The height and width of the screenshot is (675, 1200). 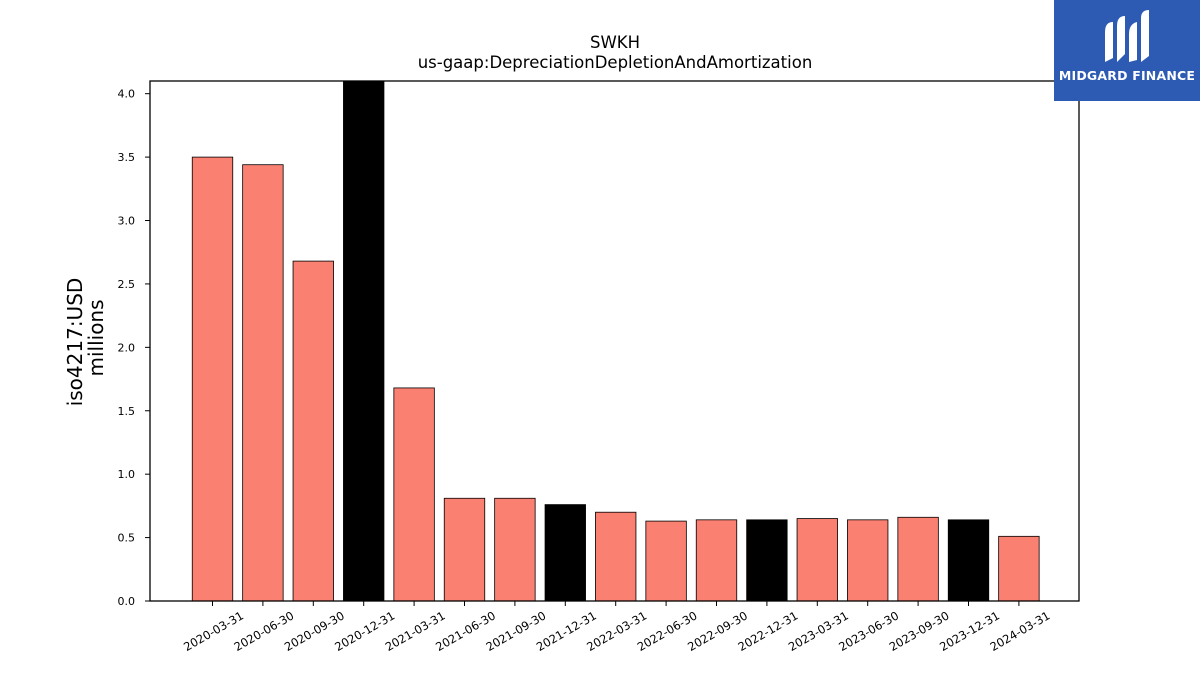 What do you see at coordinates (96, 337) in the screenshot?
I see `y-axis-label-line2: millions` at bounding box center [96, 337].